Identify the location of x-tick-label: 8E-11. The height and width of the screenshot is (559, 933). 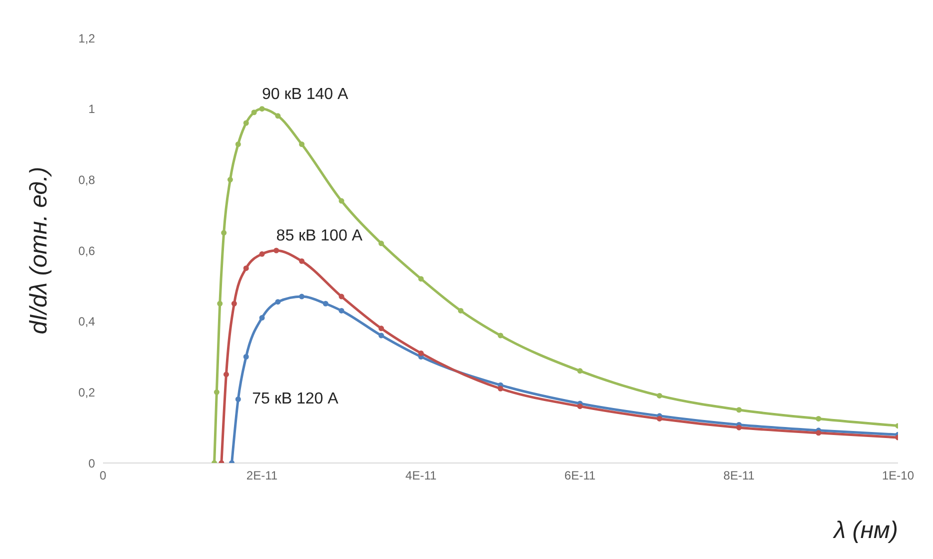
(739, 475).